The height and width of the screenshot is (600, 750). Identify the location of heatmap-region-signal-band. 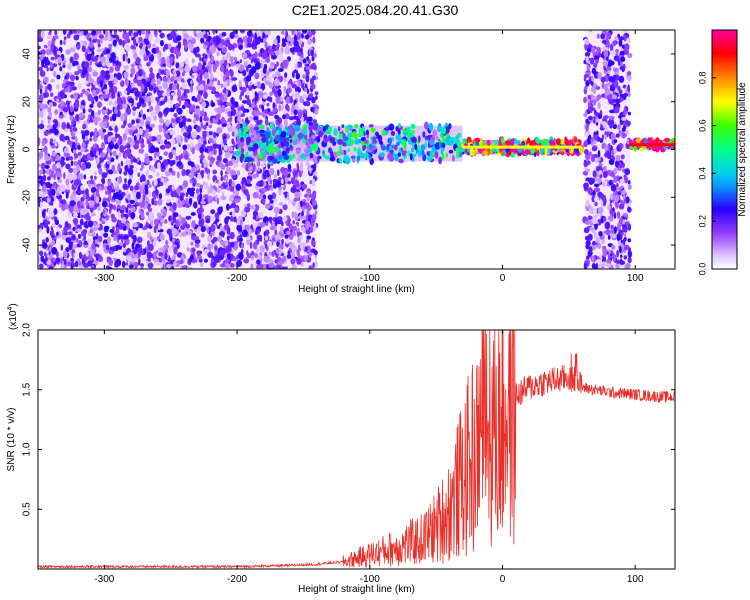
(349, 143).